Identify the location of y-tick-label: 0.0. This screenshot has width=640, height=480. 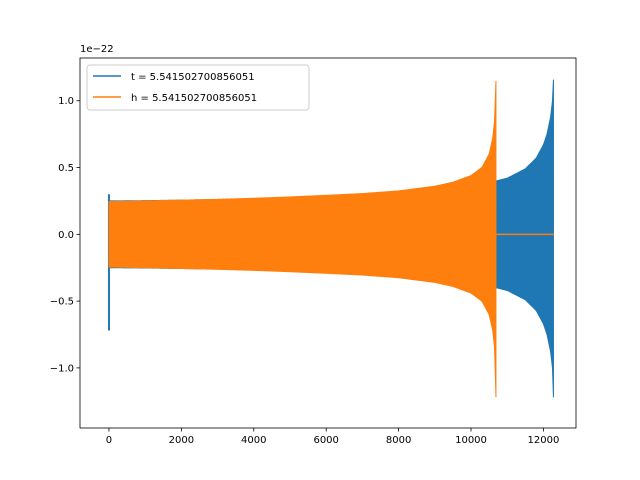
(66, 235).